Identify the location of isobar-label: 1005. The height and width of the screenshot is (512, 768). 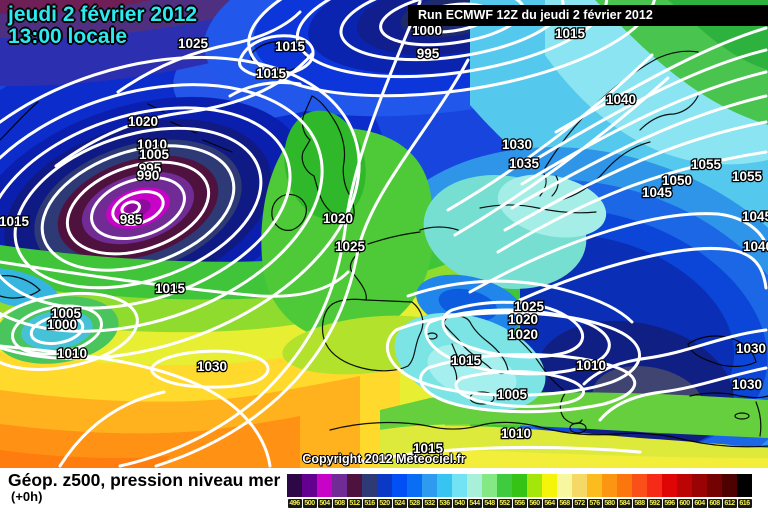
(154, 154).